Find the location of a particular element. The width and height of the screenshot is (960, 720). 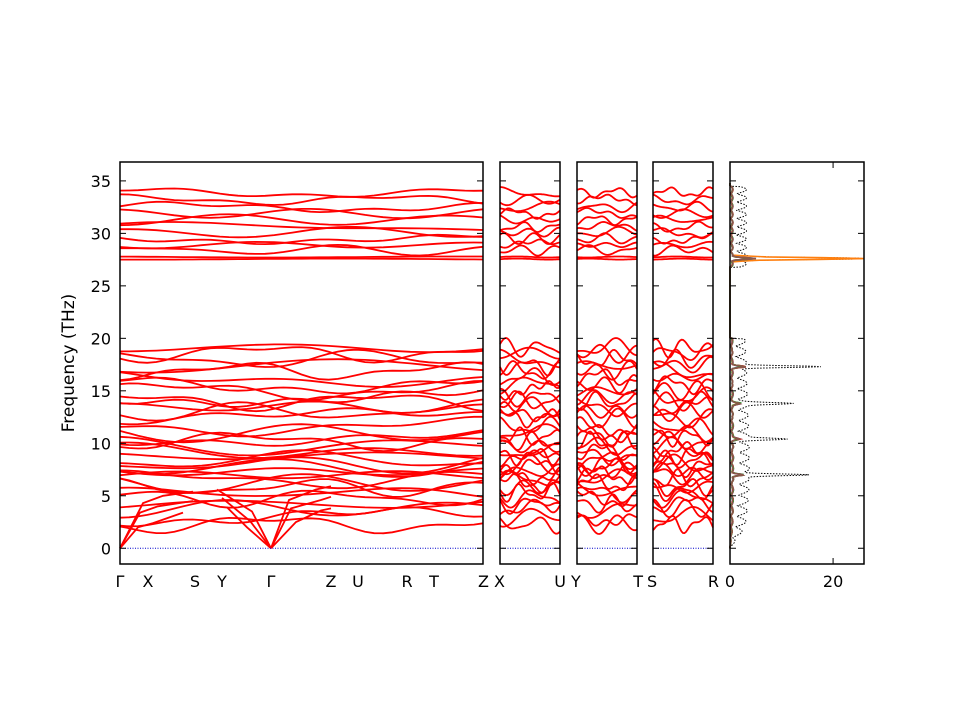

x-tick-label: Z is located at coordinates (483, 581).